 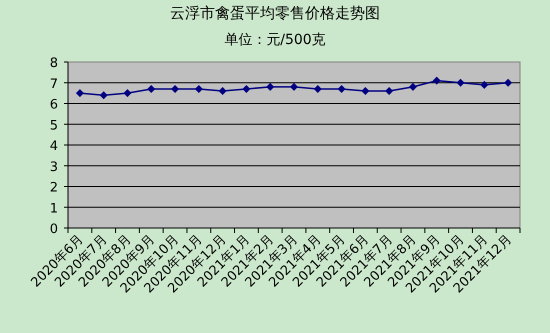 What do you see at coordinates (54, 146) in the screenshot?
I see `y-tick-label: 4` at bounding box center [54, 146].